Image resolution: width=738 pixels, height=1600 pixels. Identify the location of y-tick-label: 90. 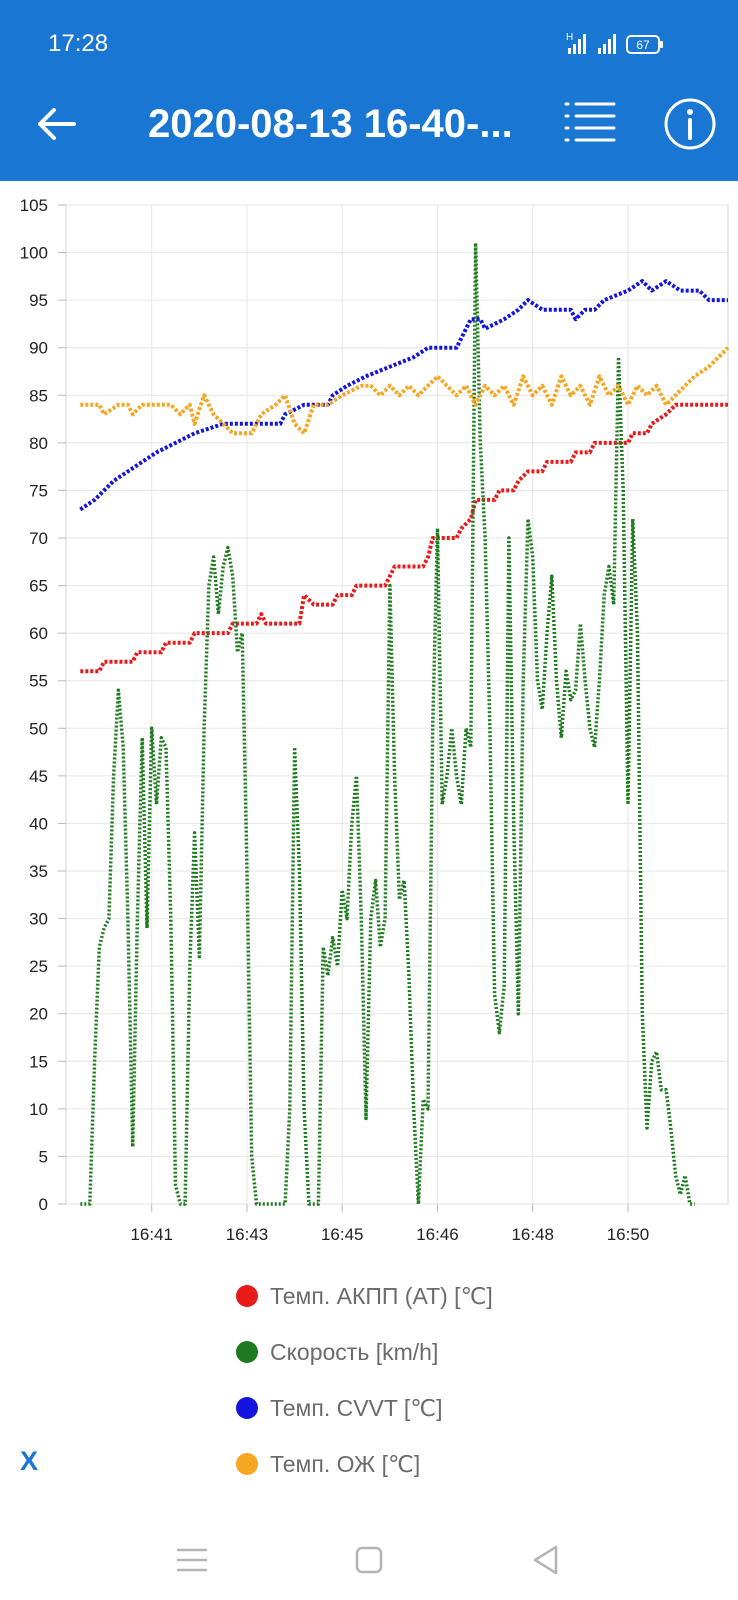
(38, 348).